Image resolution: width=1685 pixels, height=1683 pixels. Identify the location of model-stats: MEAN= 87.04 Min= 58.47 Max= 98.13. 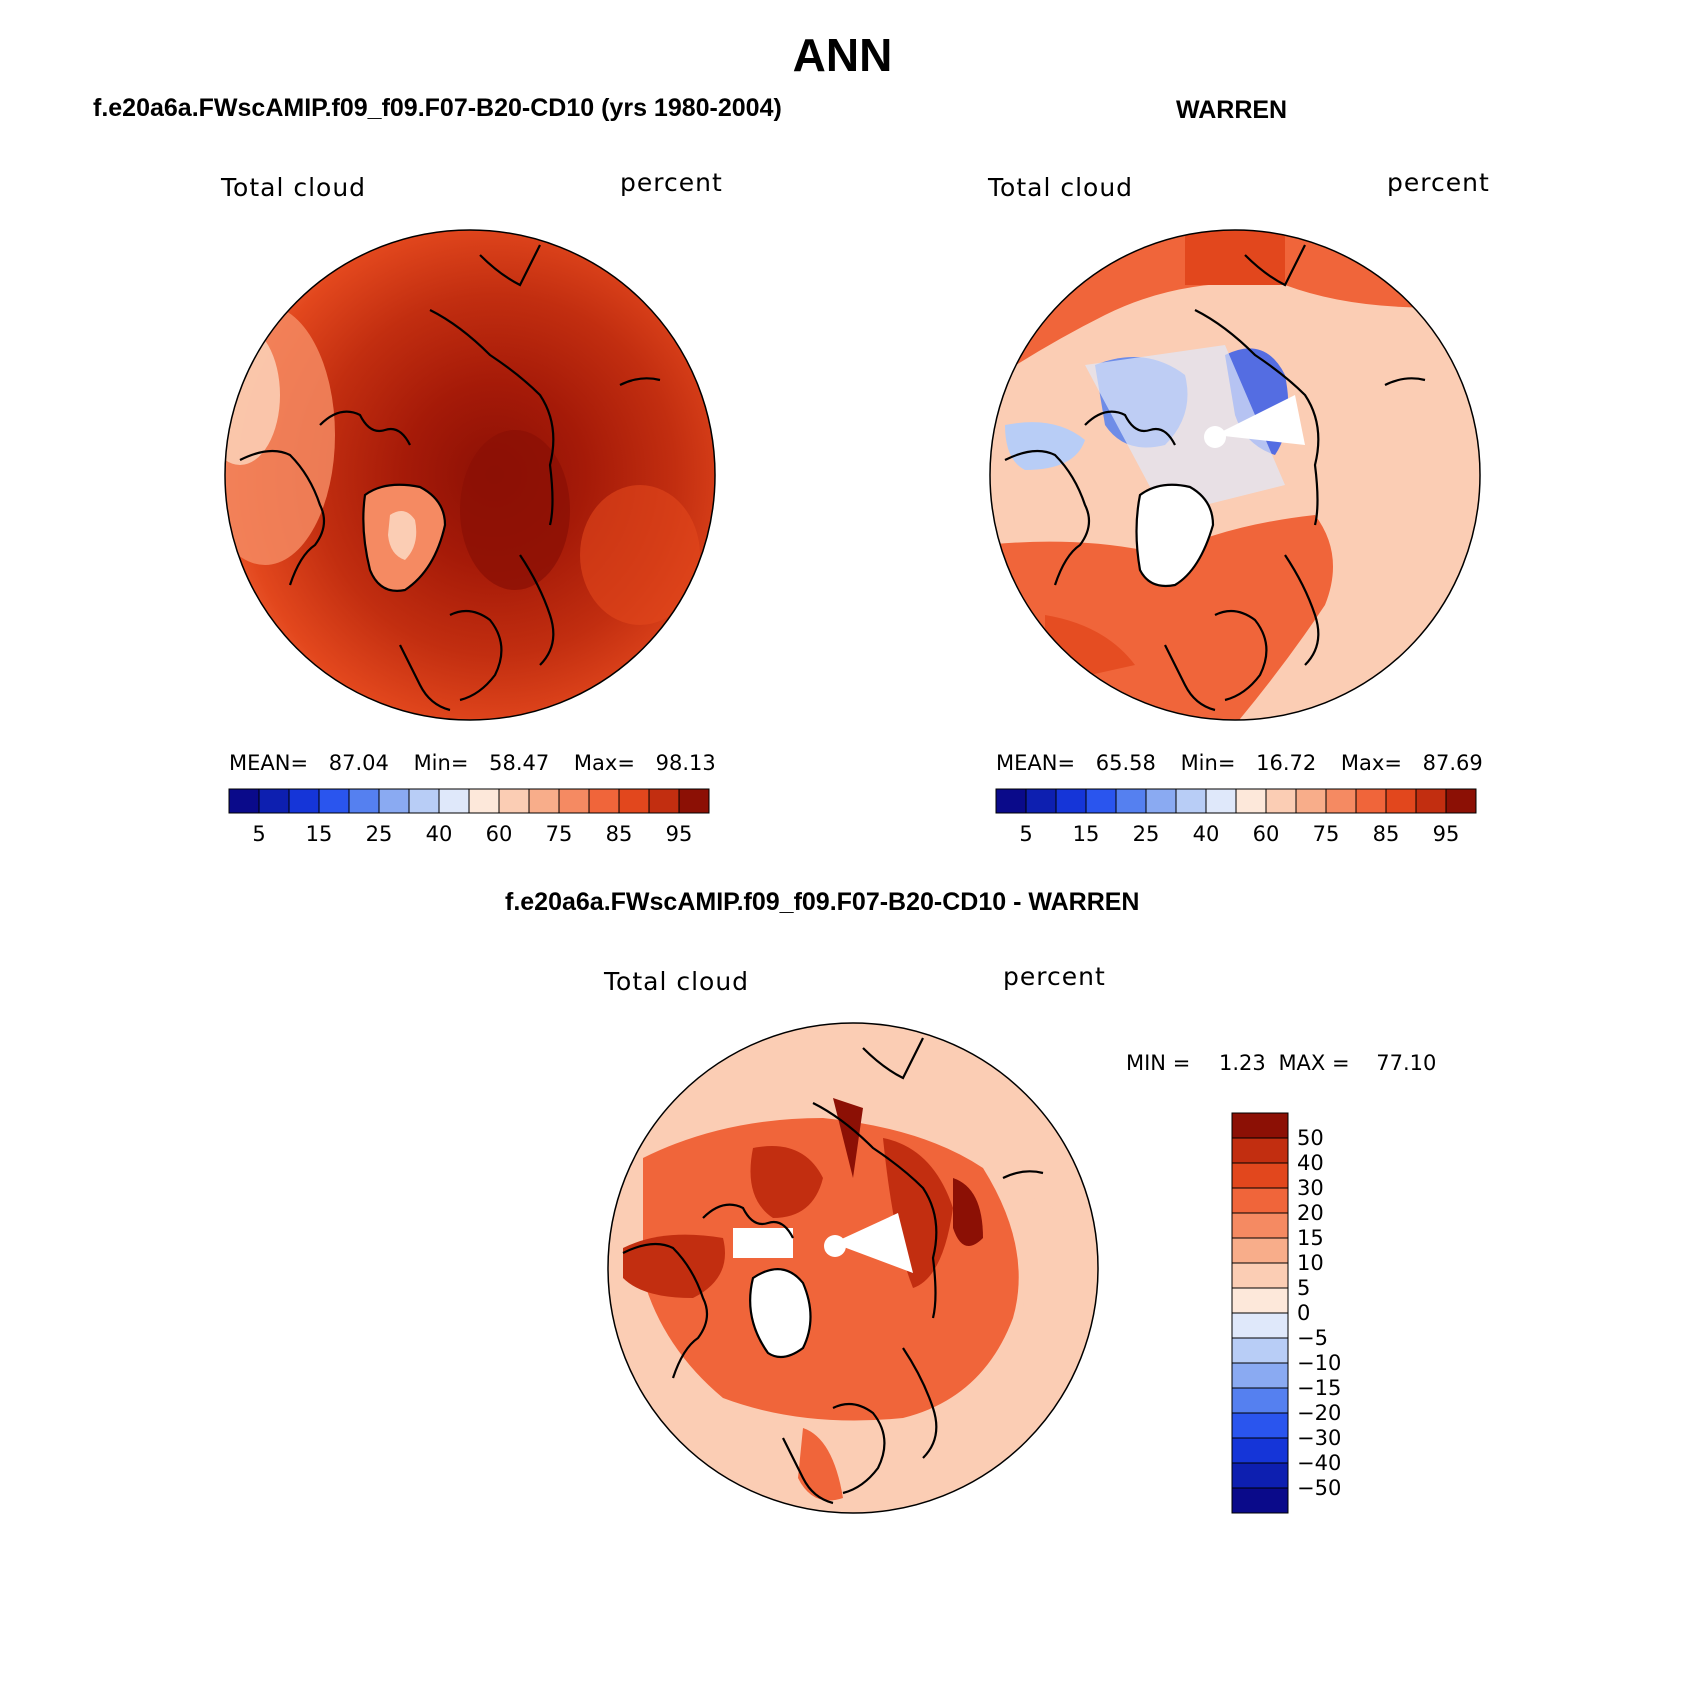
(472, 763).